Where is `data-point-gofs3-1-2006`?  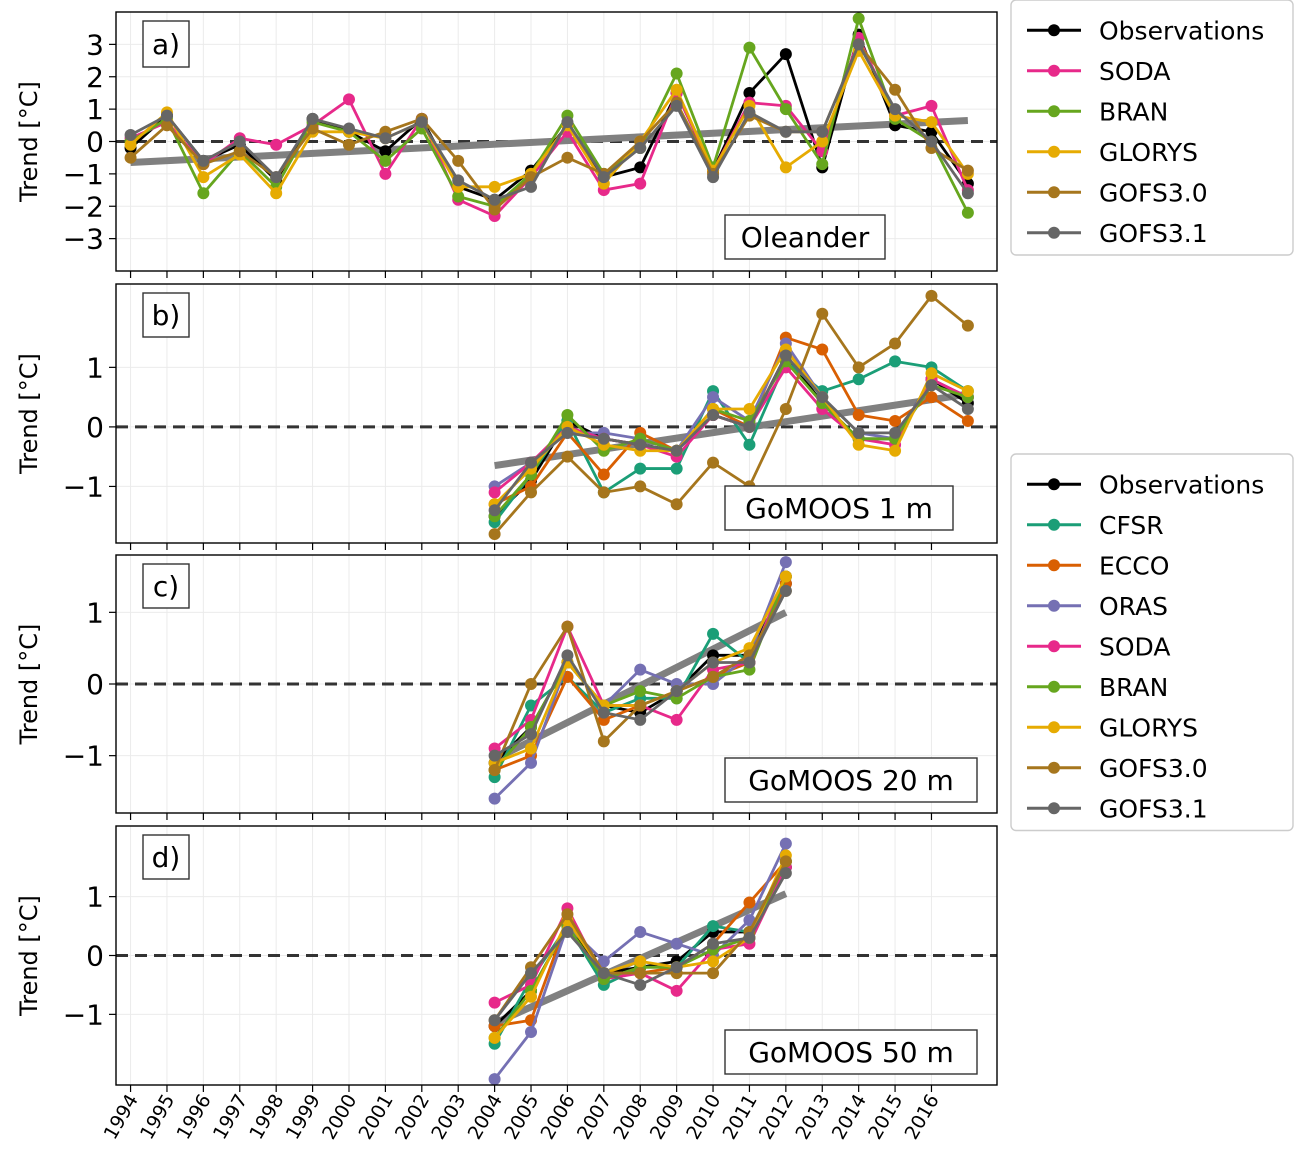 data-point-gofs3-1-2006 is located at coordinates (567, 655).